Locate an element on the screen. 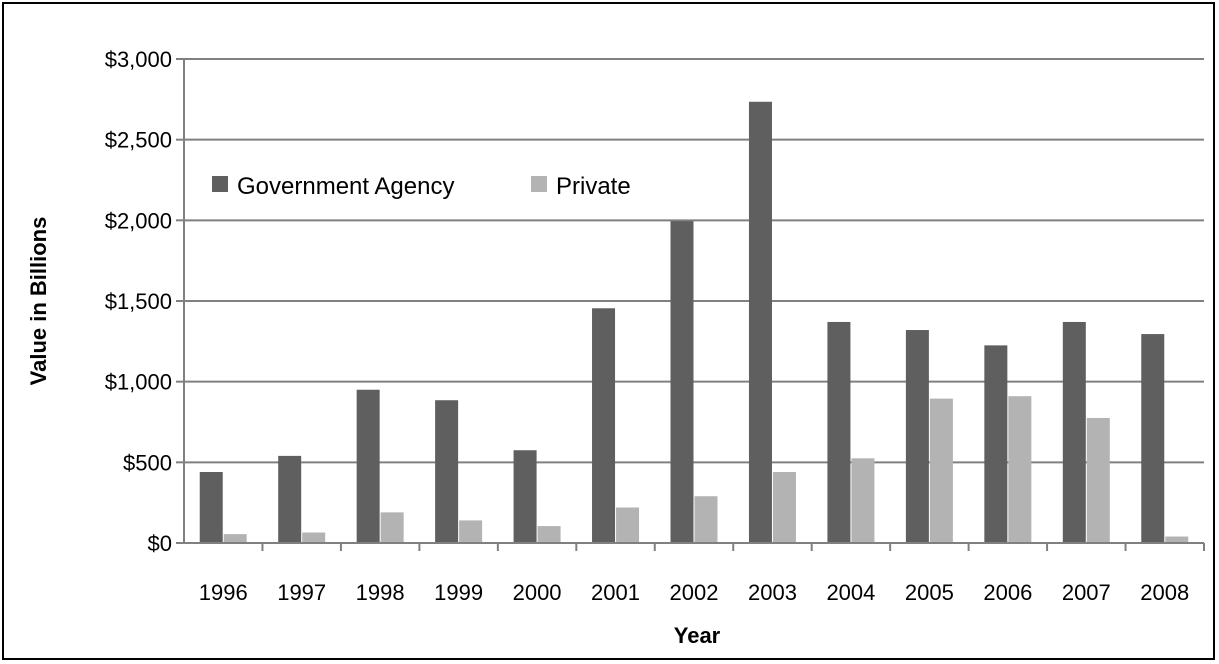  x-tick-label: 2002 is located at coordinates (694, 592).